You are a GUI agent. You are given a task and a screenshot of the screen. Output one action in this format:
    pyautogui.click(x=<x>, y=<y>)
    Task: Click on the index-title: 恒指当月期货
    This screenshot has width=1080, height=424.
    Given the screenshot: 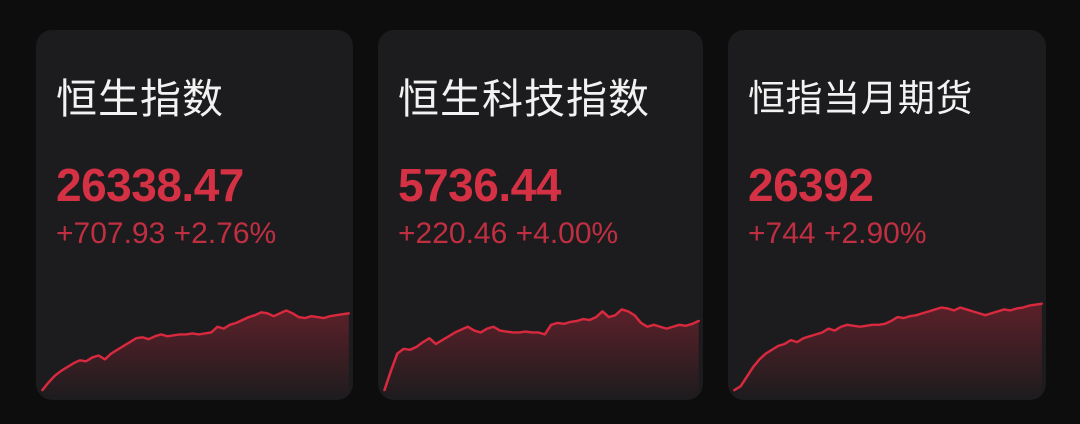 What is the action you would take?
    pyautogui.click(x=860, y=98)
    